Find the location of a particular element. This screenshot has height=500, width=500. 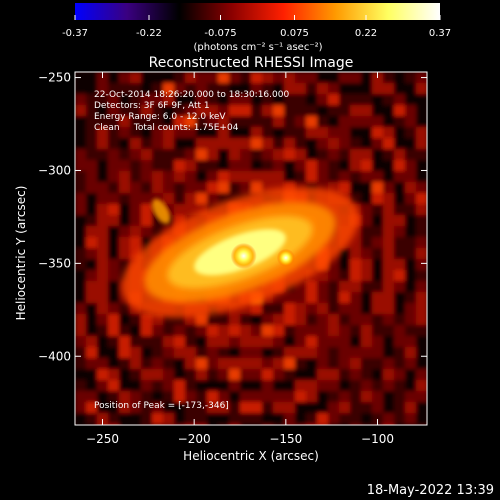

flare-source is located at coordinates (240, 252).